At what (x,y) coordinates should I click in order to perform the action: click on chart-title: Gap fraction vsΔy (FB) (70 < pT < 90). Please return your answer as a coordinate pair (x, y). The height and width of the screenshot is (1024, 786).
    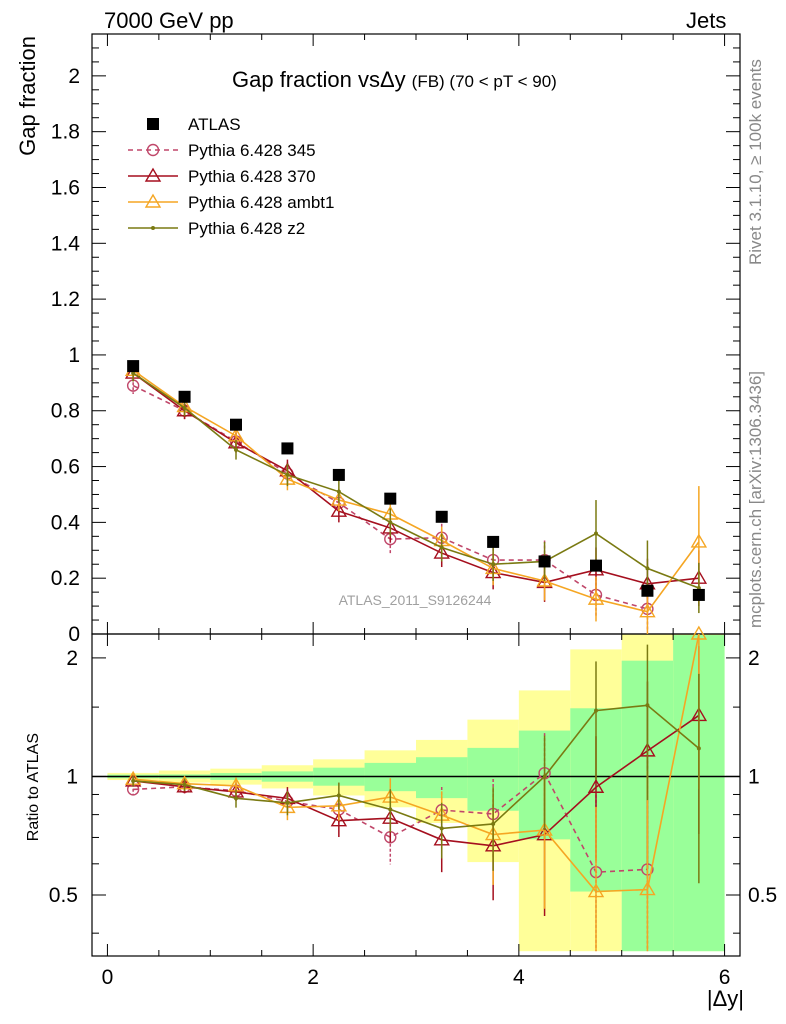
    Looking at the image, I should click on (394, 79).